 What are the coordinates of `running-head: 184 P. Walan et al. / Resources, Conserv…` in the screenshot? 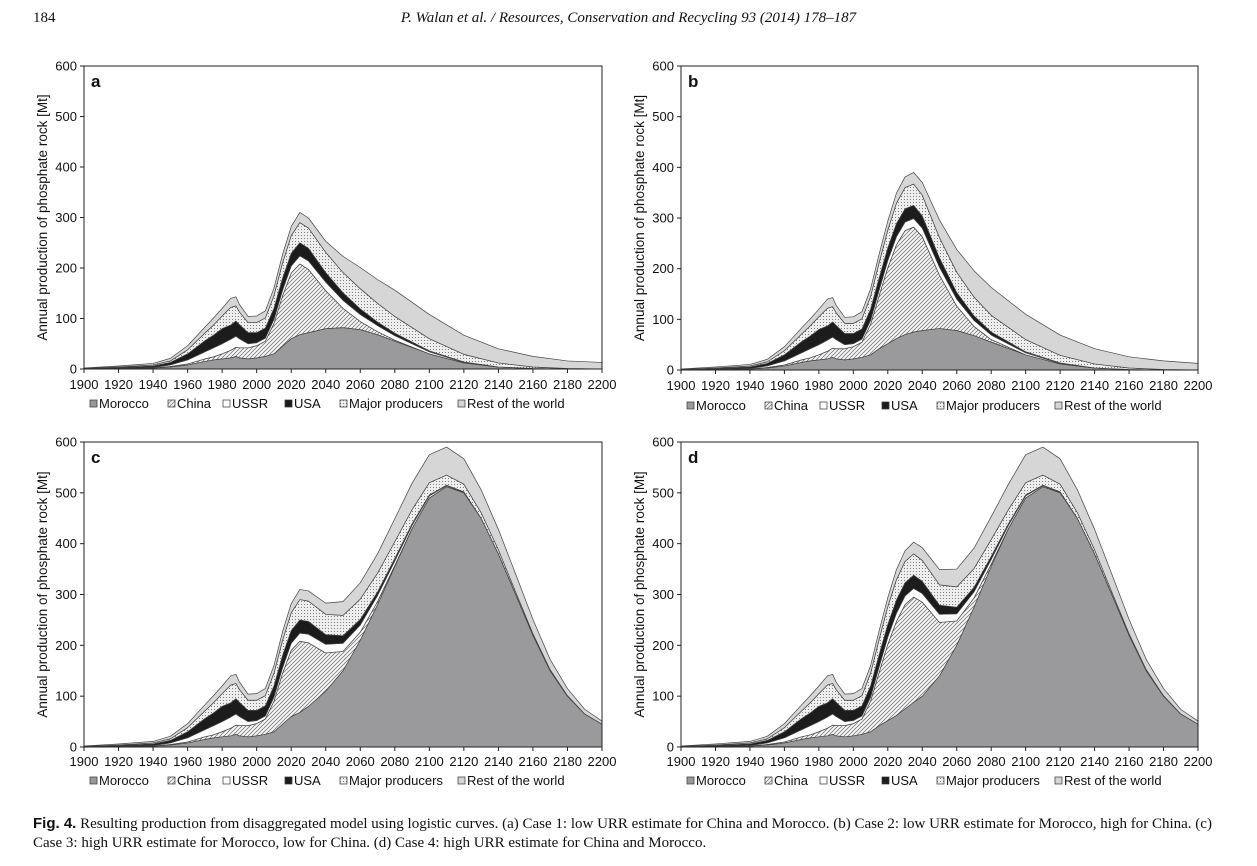 It's located at (628, 22).